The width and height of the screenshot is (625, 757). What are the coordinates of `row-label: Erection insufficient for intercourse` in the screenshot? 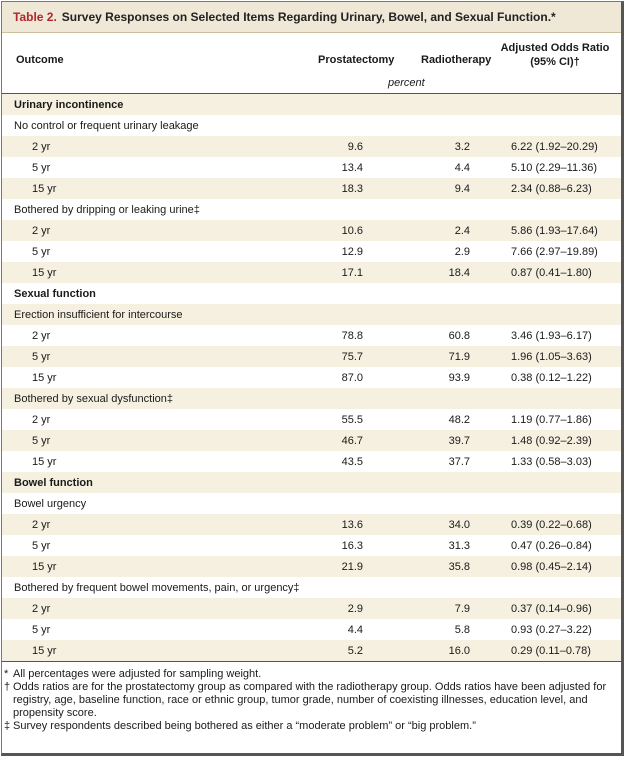 It's located at (98, 314).